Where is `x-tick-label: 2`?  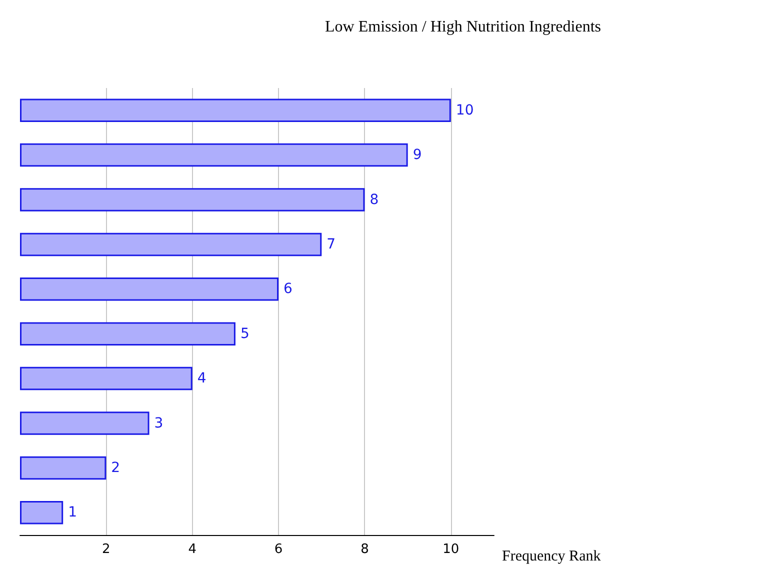 x-tick-label: 2 is located at coordinates (106, 549).